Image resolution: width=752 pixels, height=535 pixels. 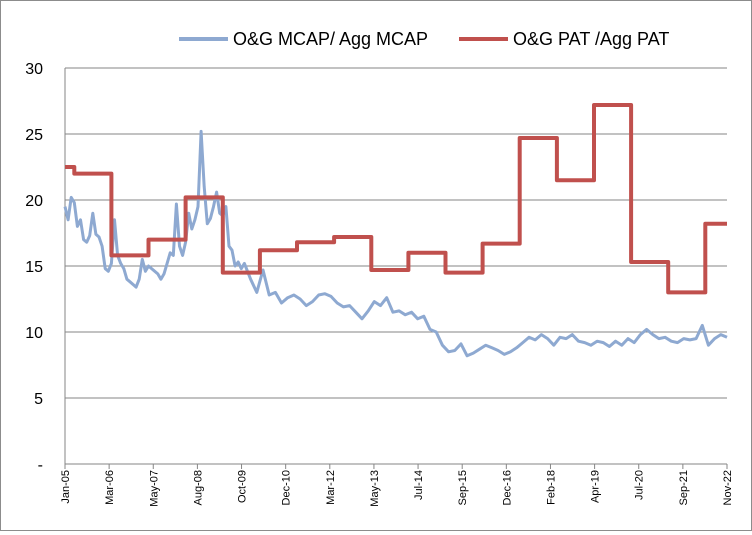 What do you see at coordinates (34, 333) in the screenshot?
I see `y-tick-label: 10` at bounding box center [34, 333].